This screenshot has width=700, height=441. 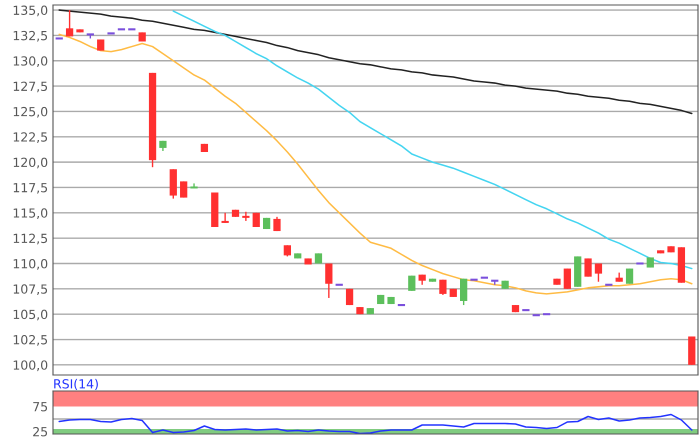 What do you see at coordinates (31, 36) in the screenshot?
I see `y-tick-label: 132,5` at bounding box center [31, 36].